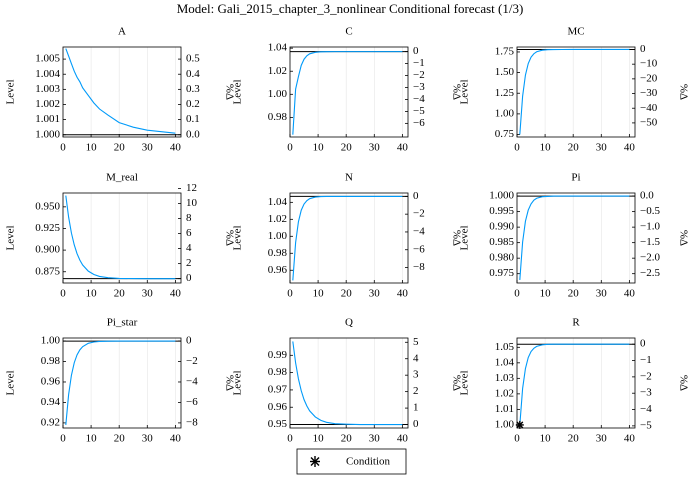  I want to click on y-tick-label: 0.975, so click(501, 273).